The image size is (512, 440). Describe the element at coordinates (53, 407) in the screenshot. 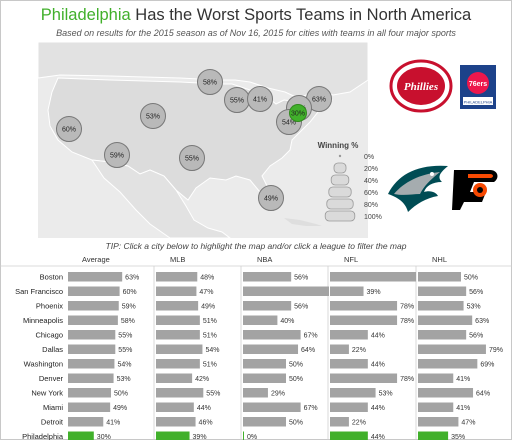

I see `city-row-label: Miami` at that location.